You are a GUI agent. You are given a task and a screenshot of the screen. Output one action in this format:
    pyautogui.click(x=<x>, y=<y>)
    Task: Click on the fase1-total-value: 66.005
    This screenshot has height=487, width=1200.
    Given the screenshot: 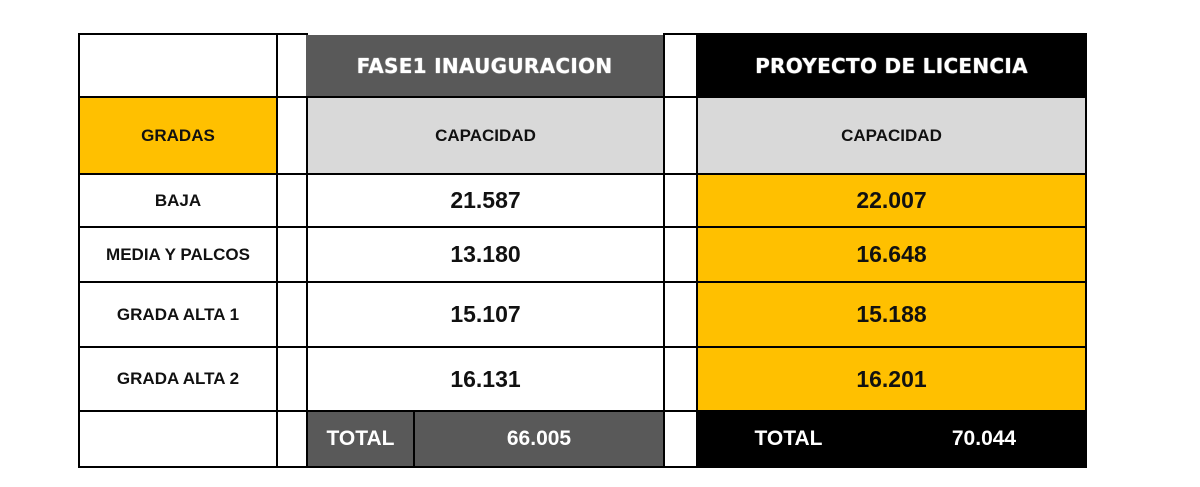 What is the action you would take?
    pyautogui.click(x=539, y=439)
    